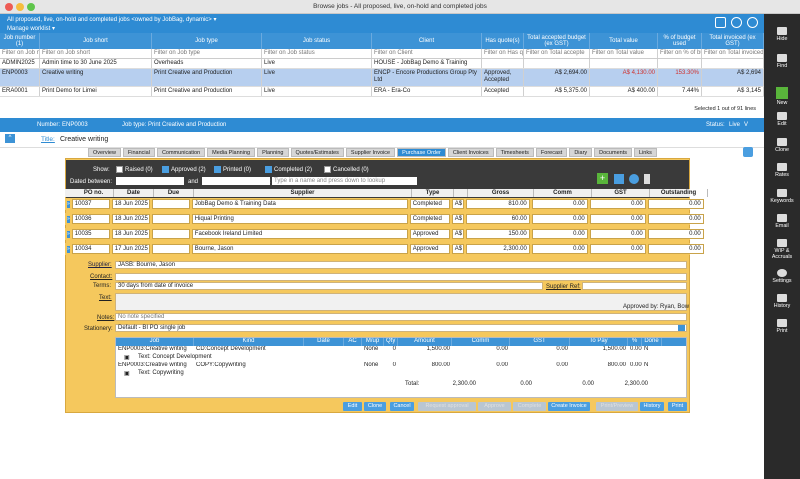 This screenshot has width=800, height=479. What do you see at coordinates (782, 249) in the screenshot?
I see `sidebar-item-wip-accruals: WIP & Accruals` at bounding box center [782, 249].